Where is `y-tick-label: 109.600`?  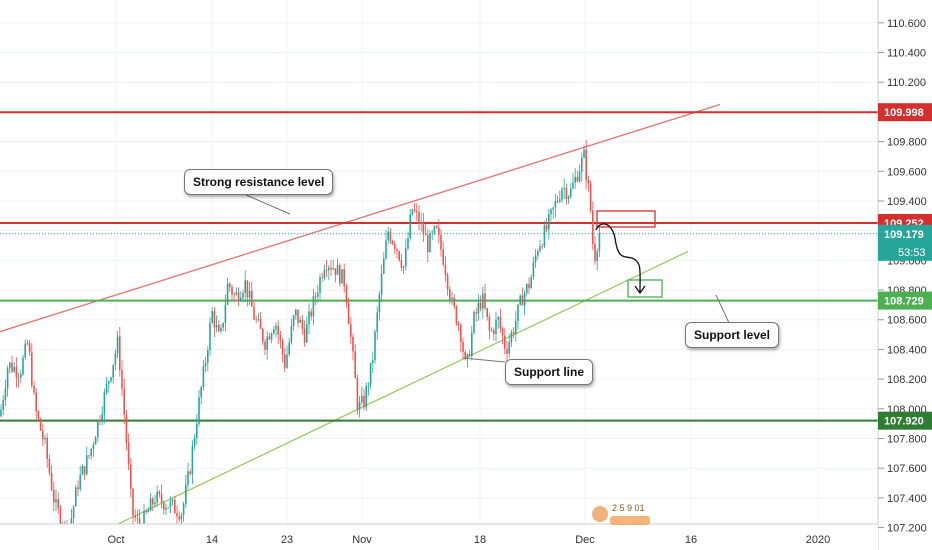 y-tick-label: 109.600 is located at coordinates (907, 172).